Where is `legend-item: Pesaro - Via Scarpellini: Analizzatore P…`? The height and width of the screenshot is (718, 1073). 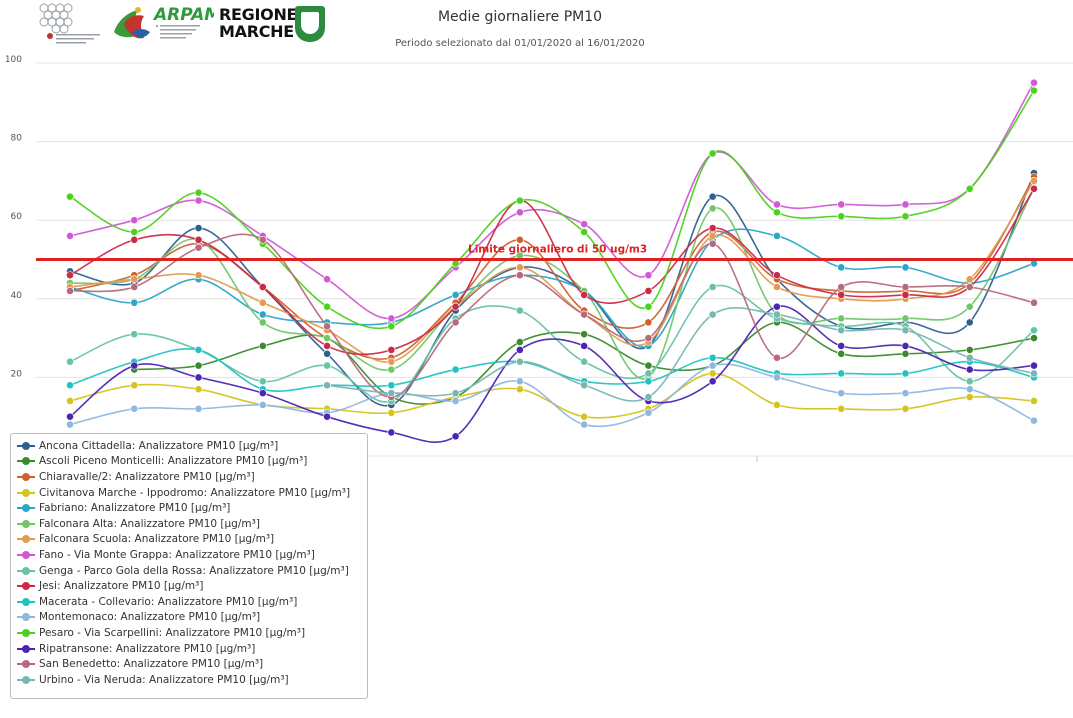 legend-item: Pesaro - Via Scarpellini: Analizzatore P… is located at coordinates (189, 633).